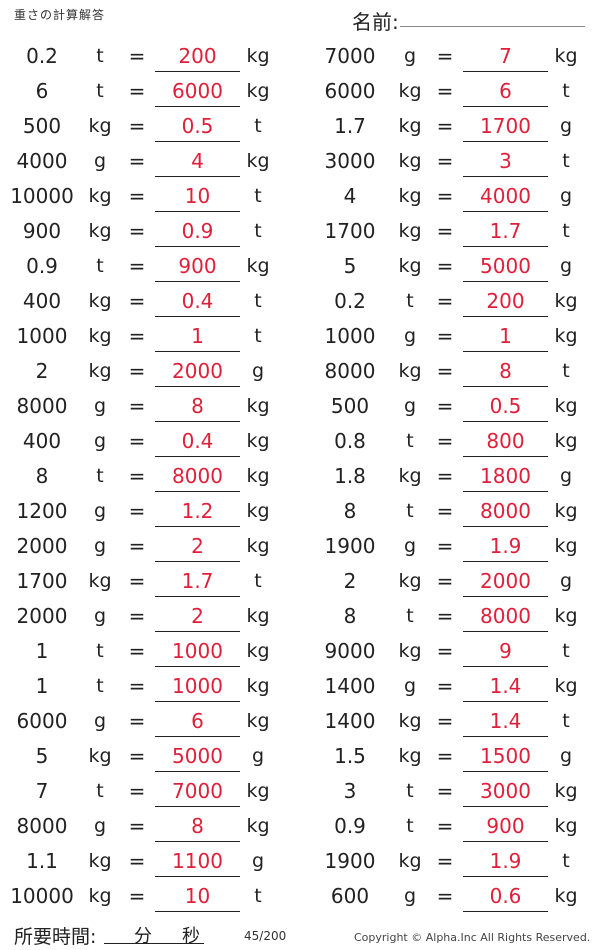  What do you see at coordinates (505, 56) in the screenshot?
I see `answer-value: 7` at bounding box center [505, 56].